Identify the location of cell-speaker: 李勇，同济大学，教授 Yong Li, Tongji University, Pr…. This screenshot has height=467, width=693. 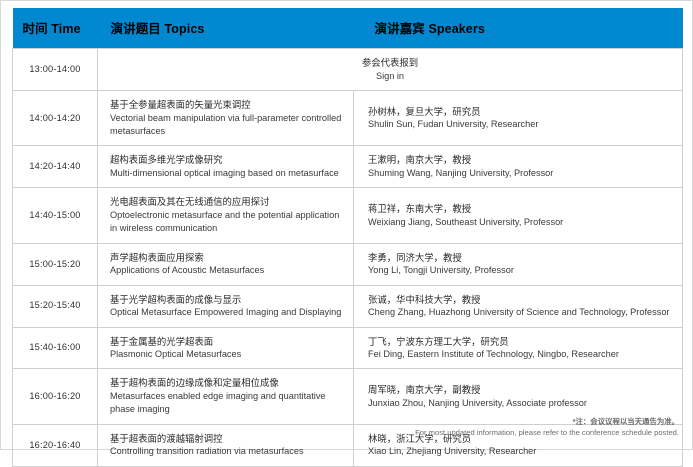
(518, 264).